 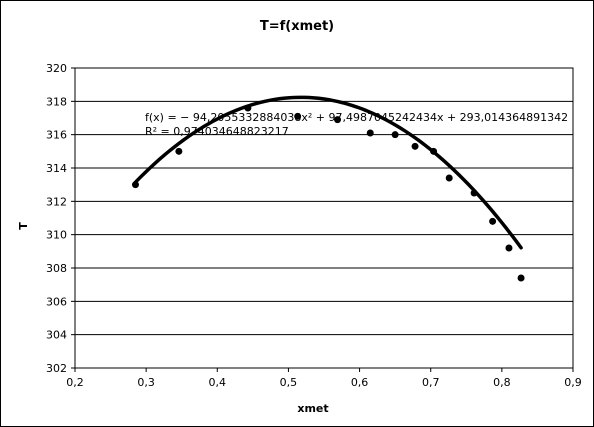 I want to click on y-tick-label: 306, so click(x=56, y=301).